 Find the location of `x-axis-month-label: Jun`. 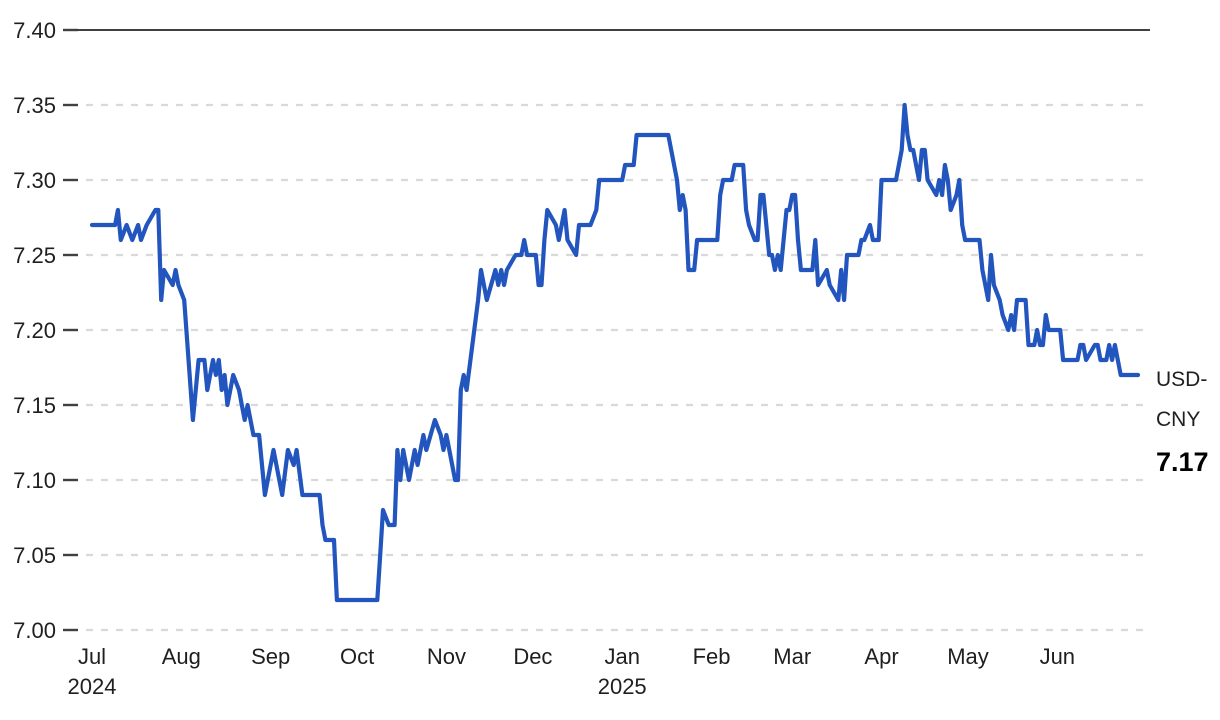

x-axis-month-label: Jun is located at coordinates (1057, 656).